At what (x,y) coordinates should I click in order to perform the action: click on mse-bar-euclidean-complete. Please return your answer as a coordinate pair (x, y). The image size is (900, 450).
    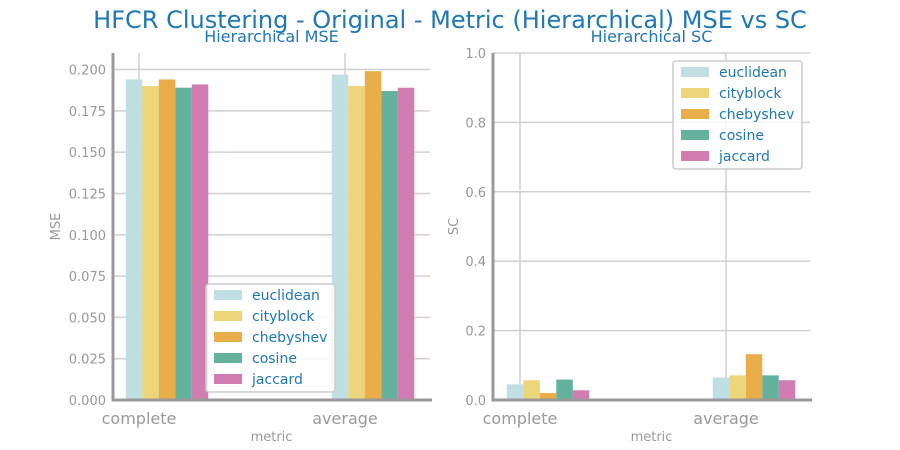
    Looking at the image, I should click on (134, 239).